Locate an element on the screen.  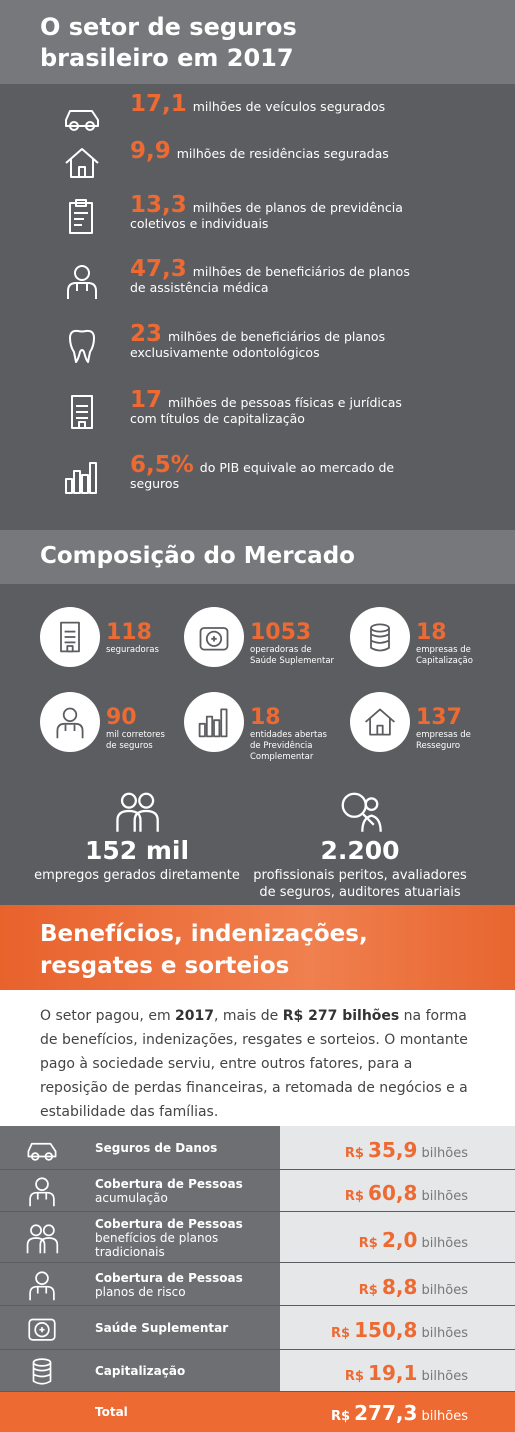
market-number: 1053 is located at coordinates (281, 632).